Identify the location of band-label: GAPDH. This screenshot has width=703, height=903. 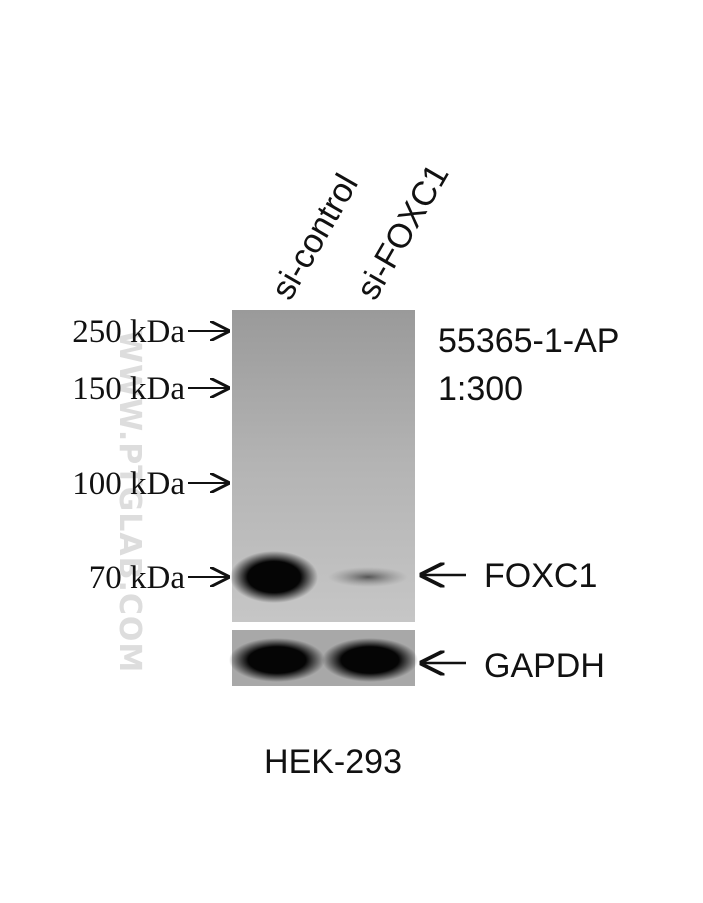
(544, 666).